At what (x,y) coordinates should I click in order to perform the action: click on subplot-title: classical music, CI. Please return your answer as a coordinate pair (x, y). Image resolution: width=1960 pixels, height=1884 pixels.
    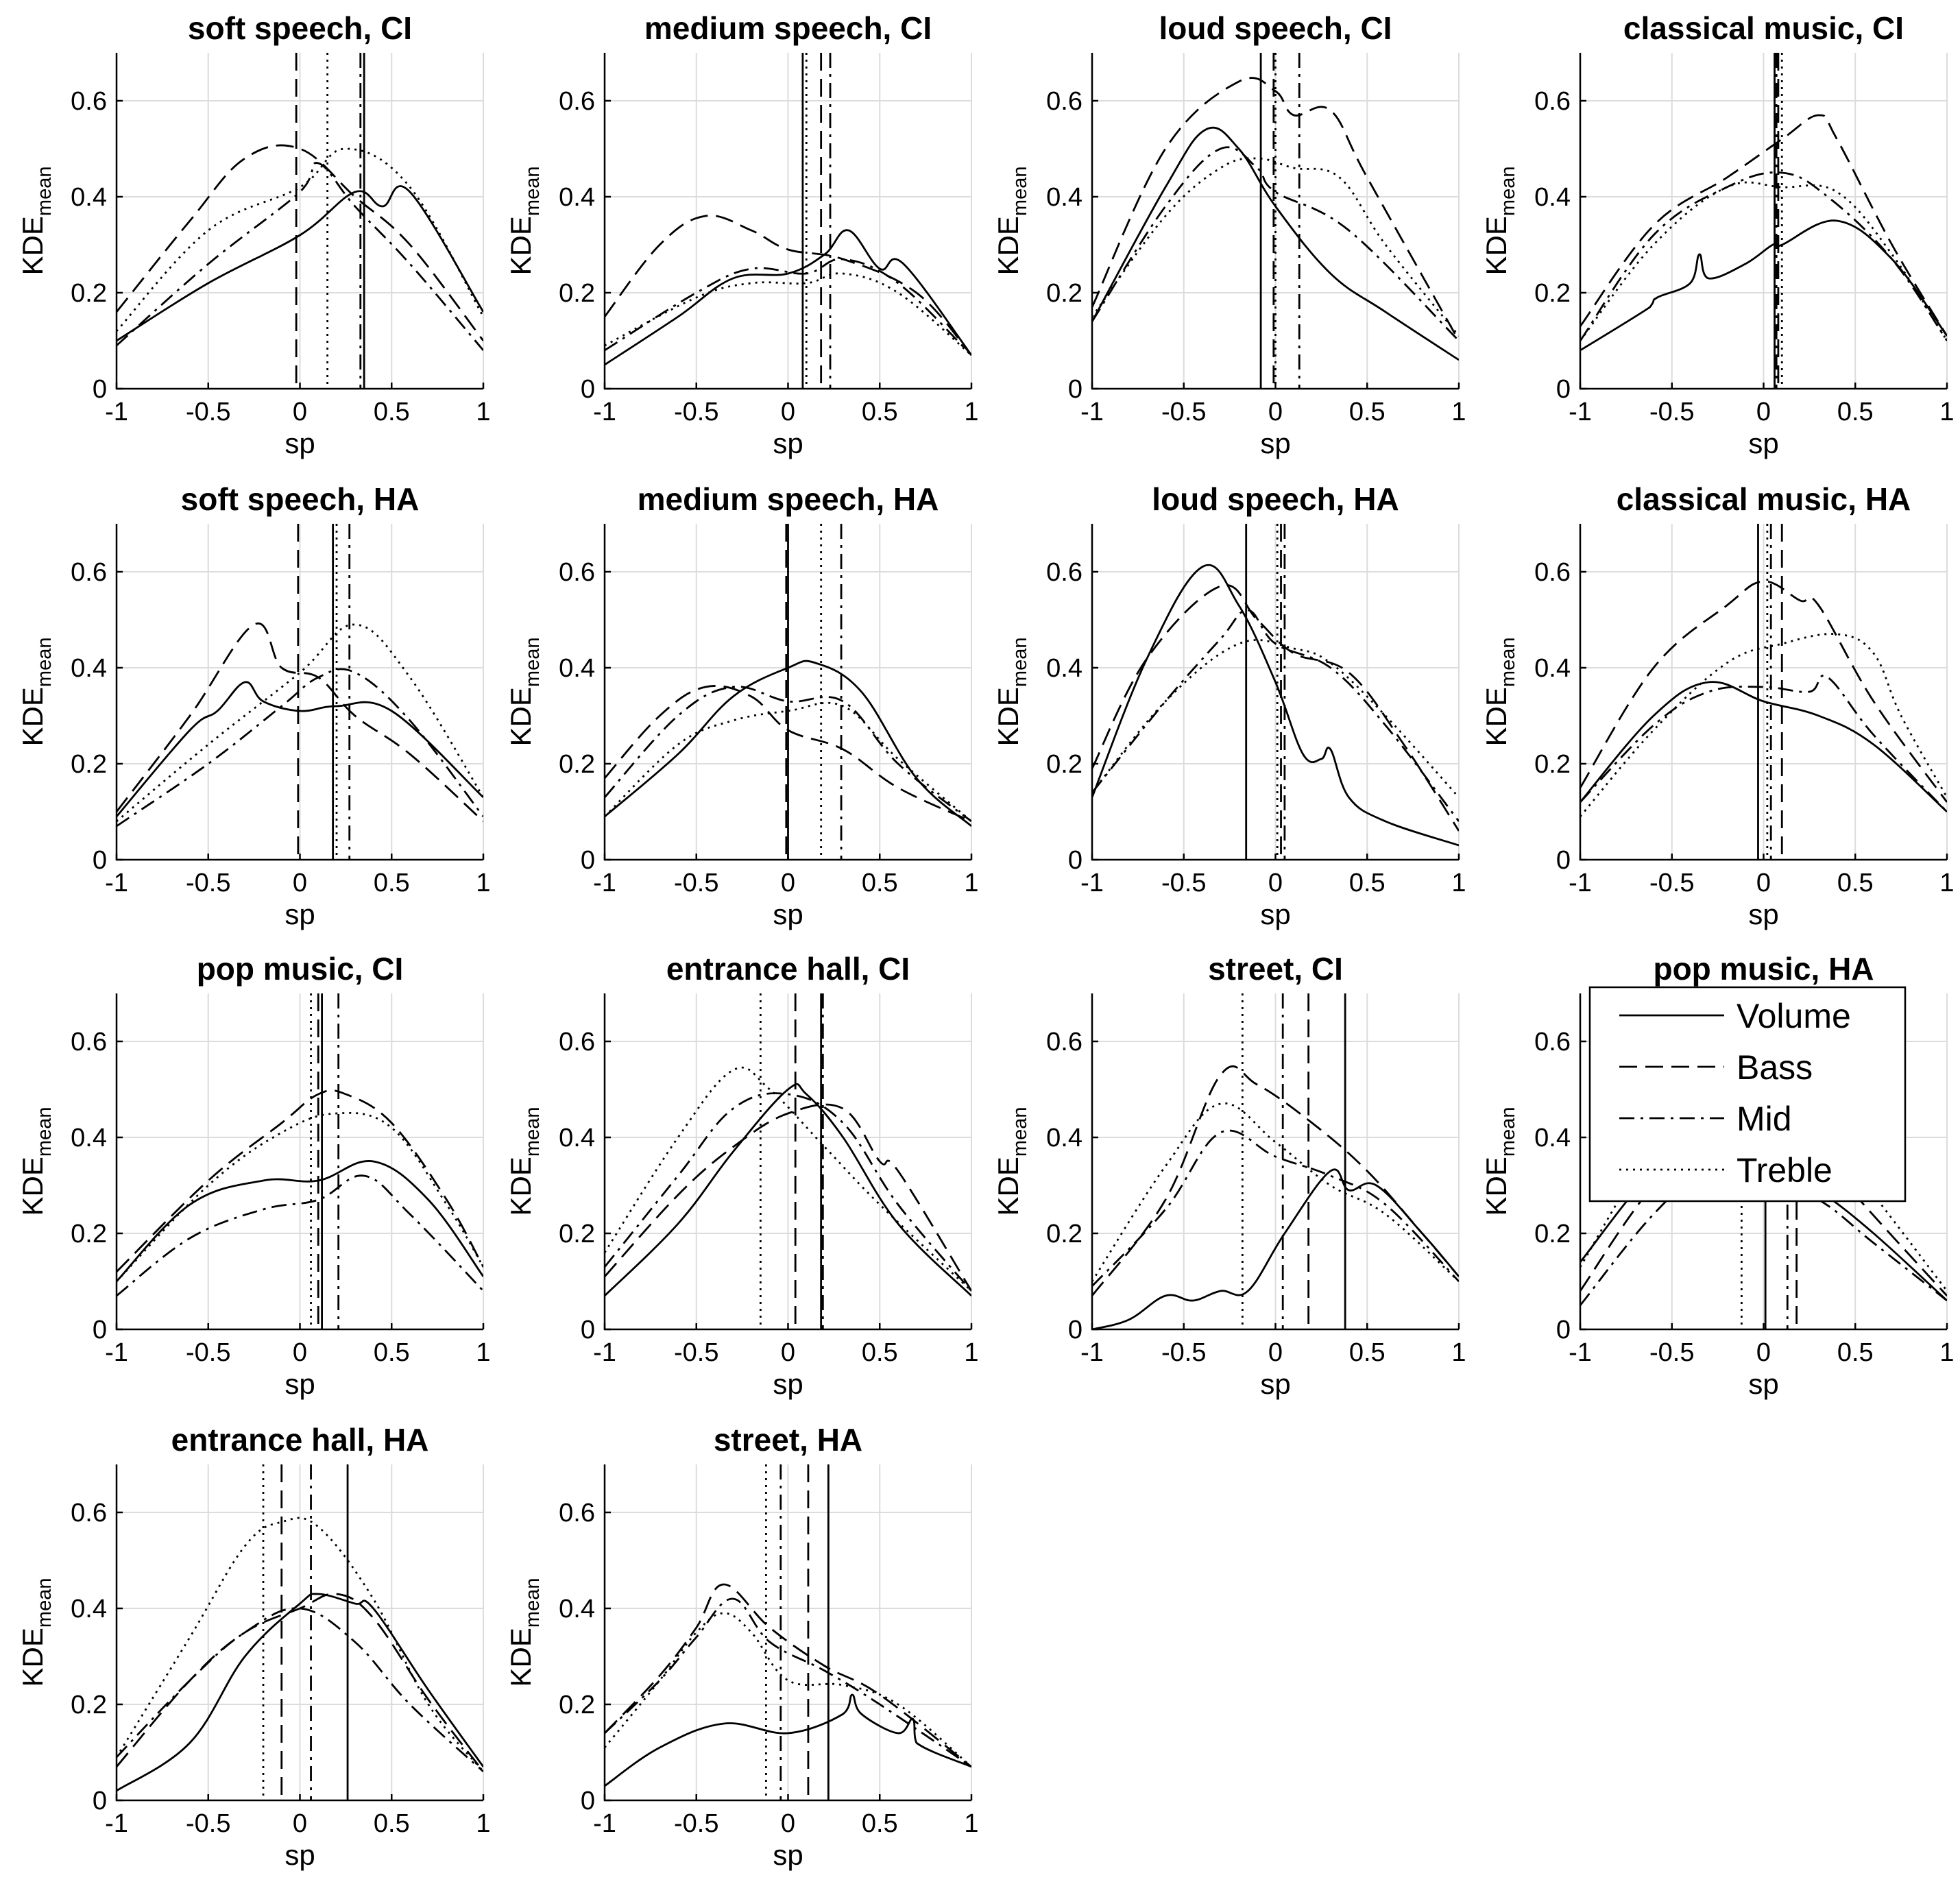
    Looking at the image, I should click on (1763, 28).